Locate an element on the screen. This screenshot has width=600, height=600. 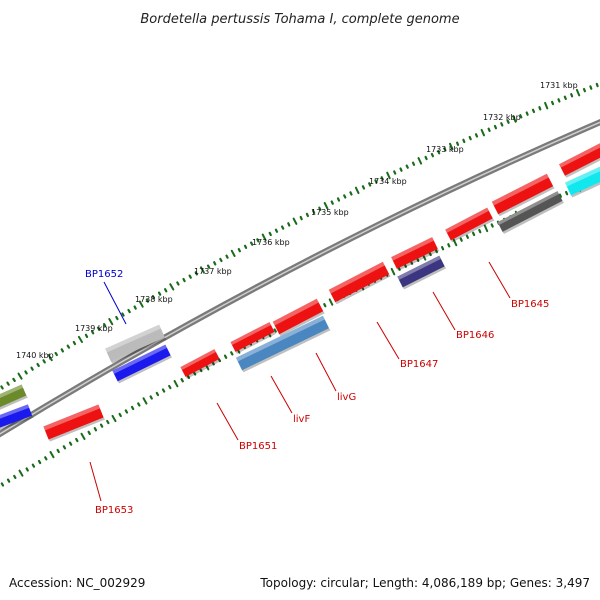
gene-red-a is located at coordinates (201, 364).